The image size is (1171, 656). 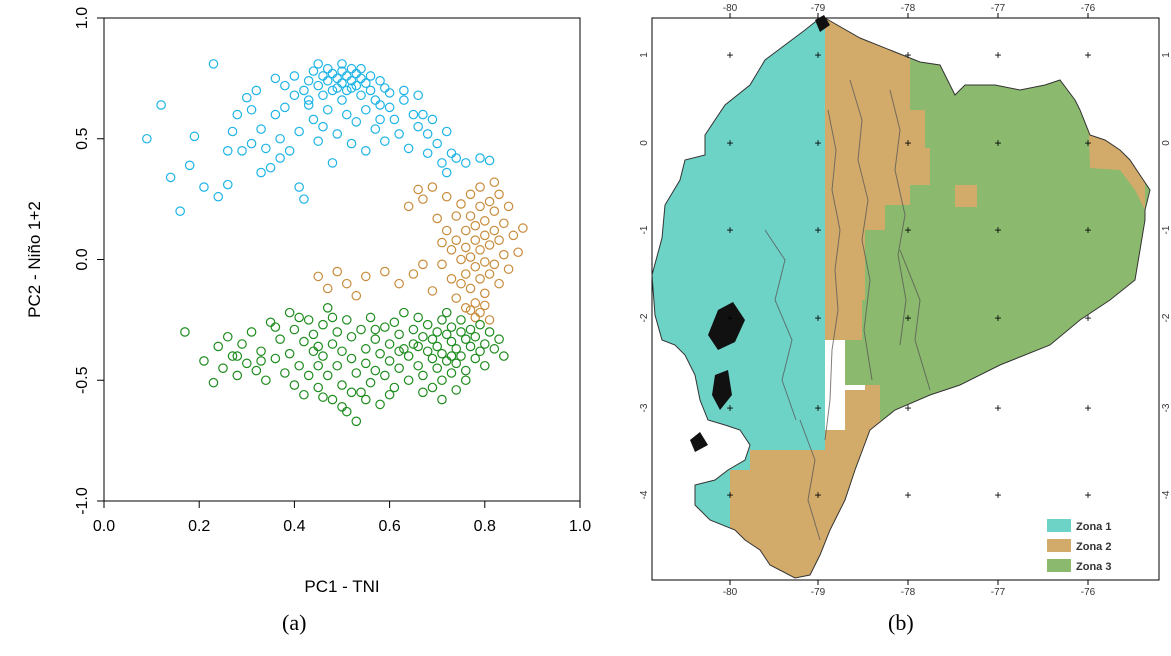 I want to click on y-tick-label: 1.0, so click(x=82, y=18).